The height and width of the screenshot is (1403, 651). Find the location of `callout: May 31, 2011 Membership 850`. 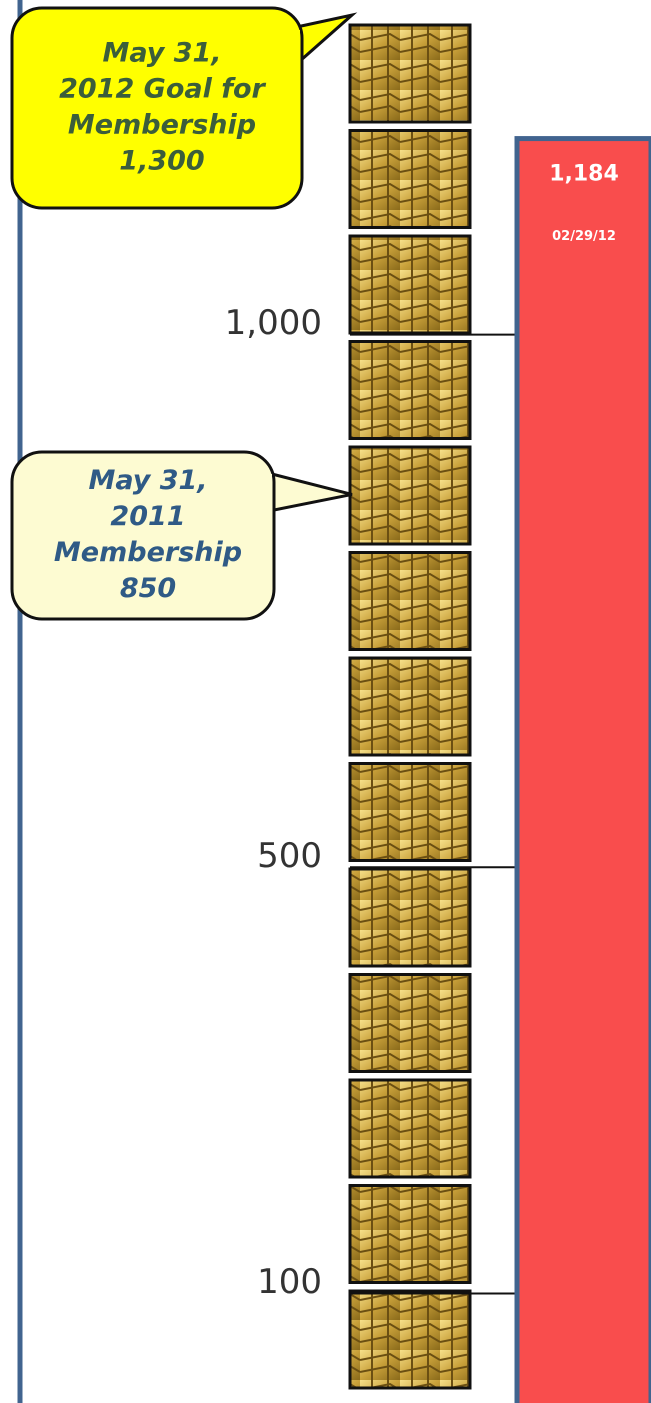

callout: May 31, 2011 Membership 850 is located at coordinates (181, 535).